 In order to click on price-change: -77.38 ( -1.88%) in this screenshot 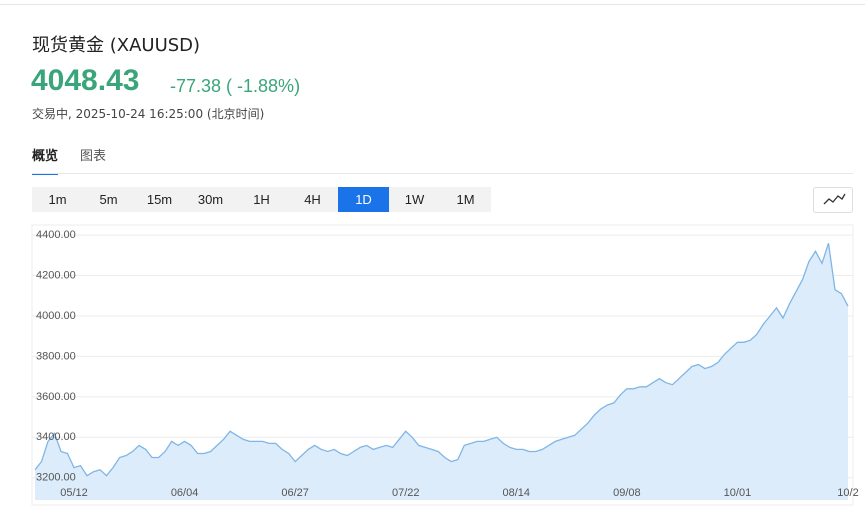, I will do `click(235, 86)`.